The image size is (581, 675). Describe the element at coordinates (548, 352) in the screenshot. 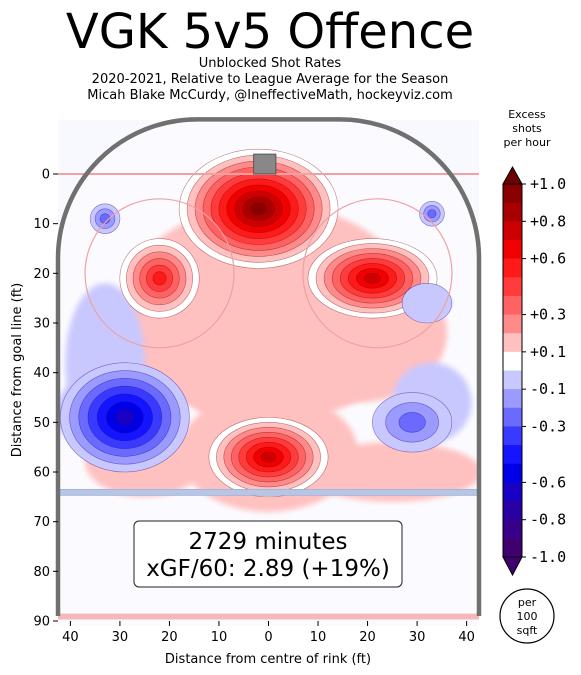

I see `colorbar-tick-label: +0.1` at that location.